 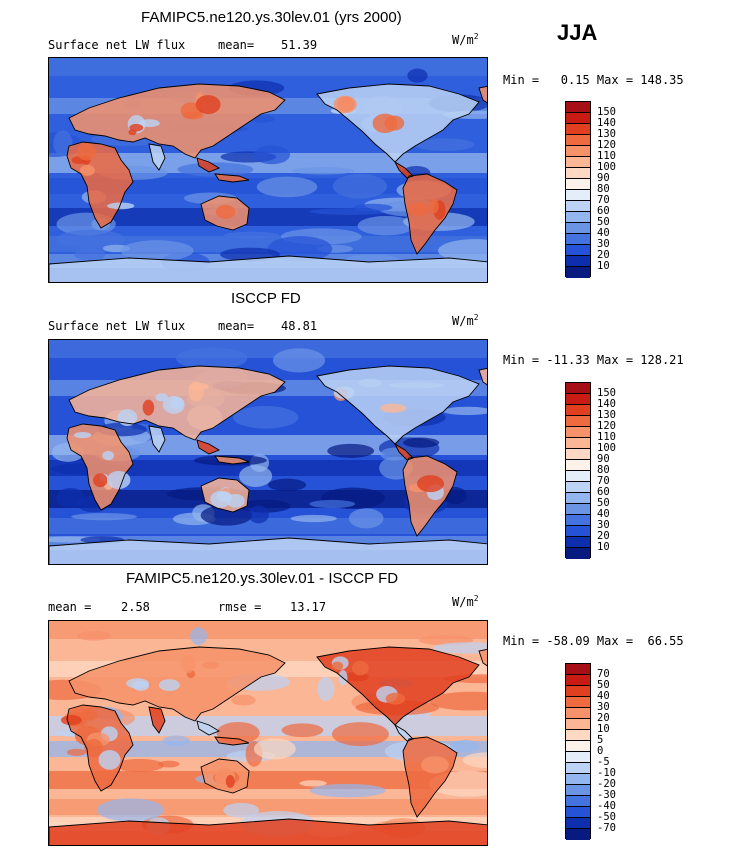 I want to click on panel-3-minmax: Min = -58.09 Max = 66.55, so click(x=593, y=641).